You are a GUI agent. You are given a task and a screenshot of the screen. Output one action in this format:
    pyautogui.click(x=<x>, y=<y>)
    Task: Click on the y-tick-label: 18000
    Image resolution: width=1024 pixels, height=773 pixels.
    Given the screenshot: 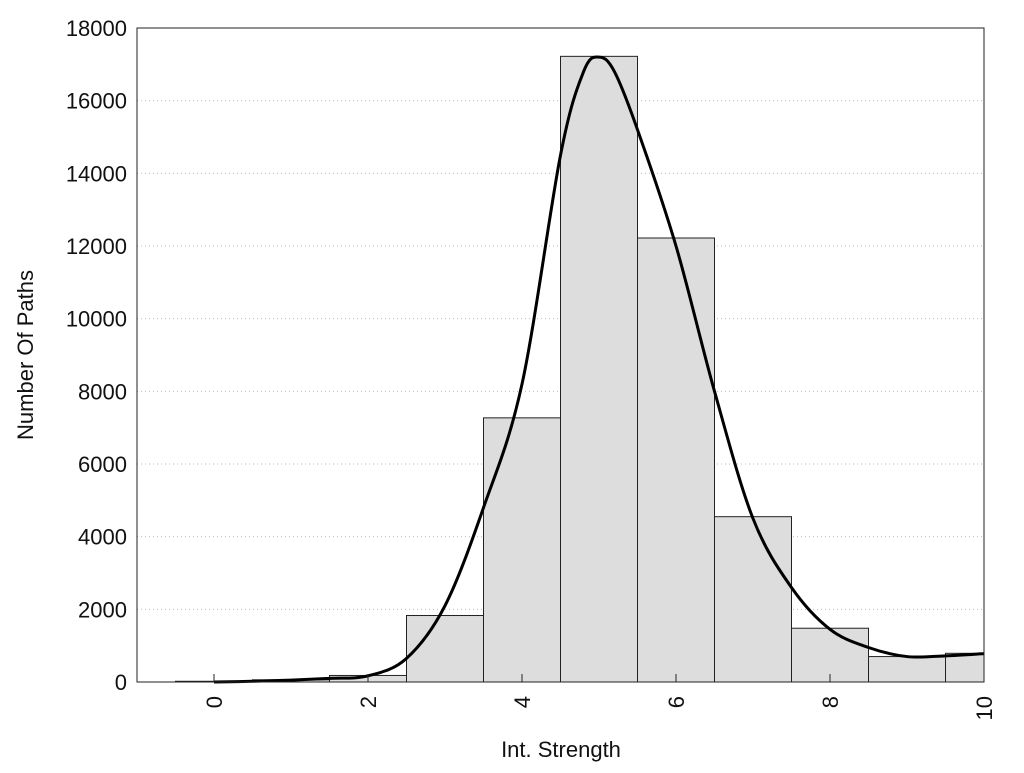 What is the action you would take?
    pyautogui.click(x=96, y=28)
    